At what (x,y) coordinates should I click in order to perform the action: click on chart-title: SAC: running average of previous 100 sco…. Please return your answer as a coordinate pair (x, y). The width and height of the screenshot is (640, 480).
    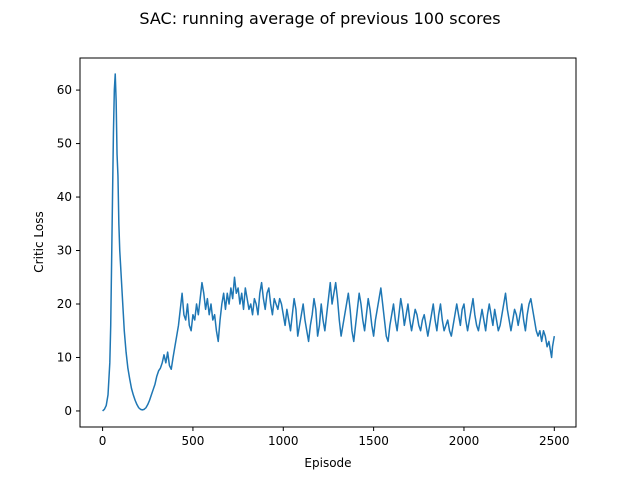
    Looking at the image, I should click on (319, 18).